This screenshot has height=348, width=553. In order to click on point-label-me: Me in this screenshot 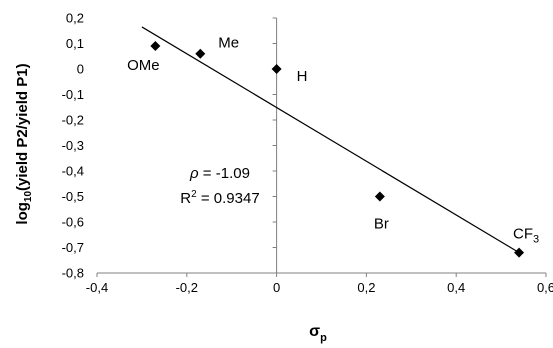, I will do `click(228, 43)`.